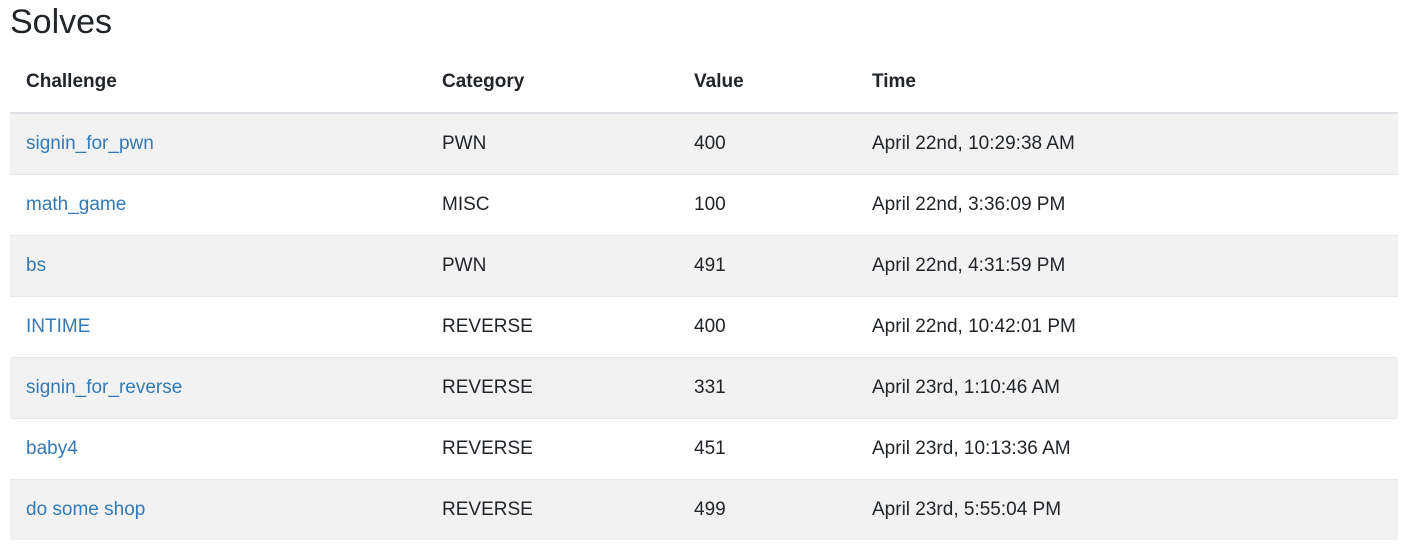 The height and width of the screenshot is (553, 1426). What do you see at coordinates (1127, 265) in the screenshot?
I see `time-cell: April 22nd, 4:31:59 PM` at bounding box center [1127, 265].